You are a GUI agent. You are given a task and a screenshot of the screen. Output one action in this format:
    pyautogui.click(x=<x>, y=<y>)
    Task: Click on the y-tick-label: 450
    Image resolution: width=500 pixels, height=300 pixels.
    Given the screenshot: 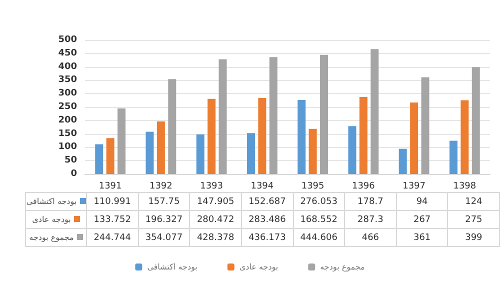 What is the action you would take?
    pyautogui.click(x=67, y=53)
    